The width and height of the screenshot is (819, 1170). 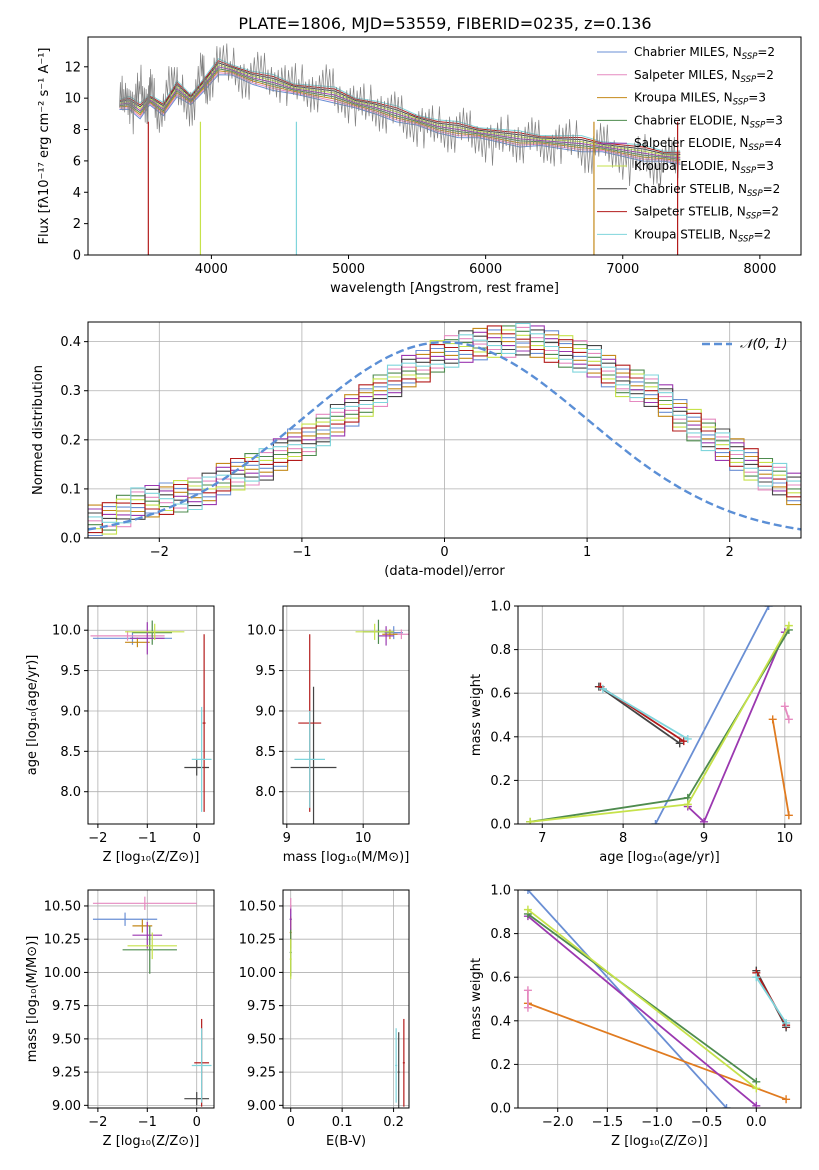 What do you see at coordinates (623, 838) in the screenshot?
I see `x-tick-label: 8` at bounding box center [623, 838].